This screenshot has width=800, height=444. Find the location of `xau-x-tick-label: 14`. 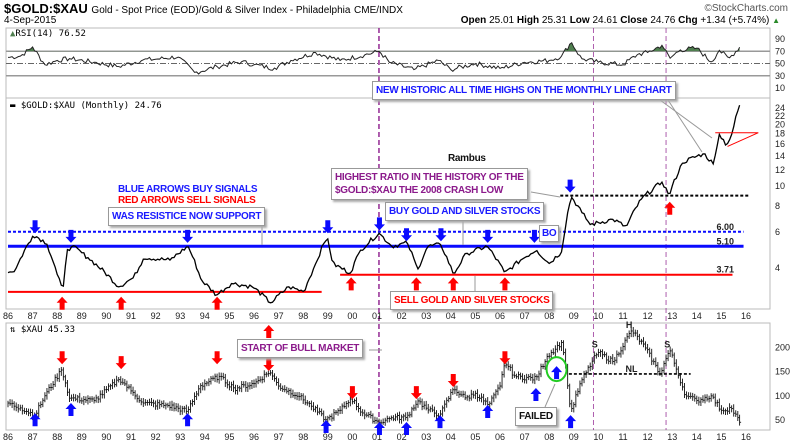

xau-x-tick-label: 14 is located at coordinates (697, 437).